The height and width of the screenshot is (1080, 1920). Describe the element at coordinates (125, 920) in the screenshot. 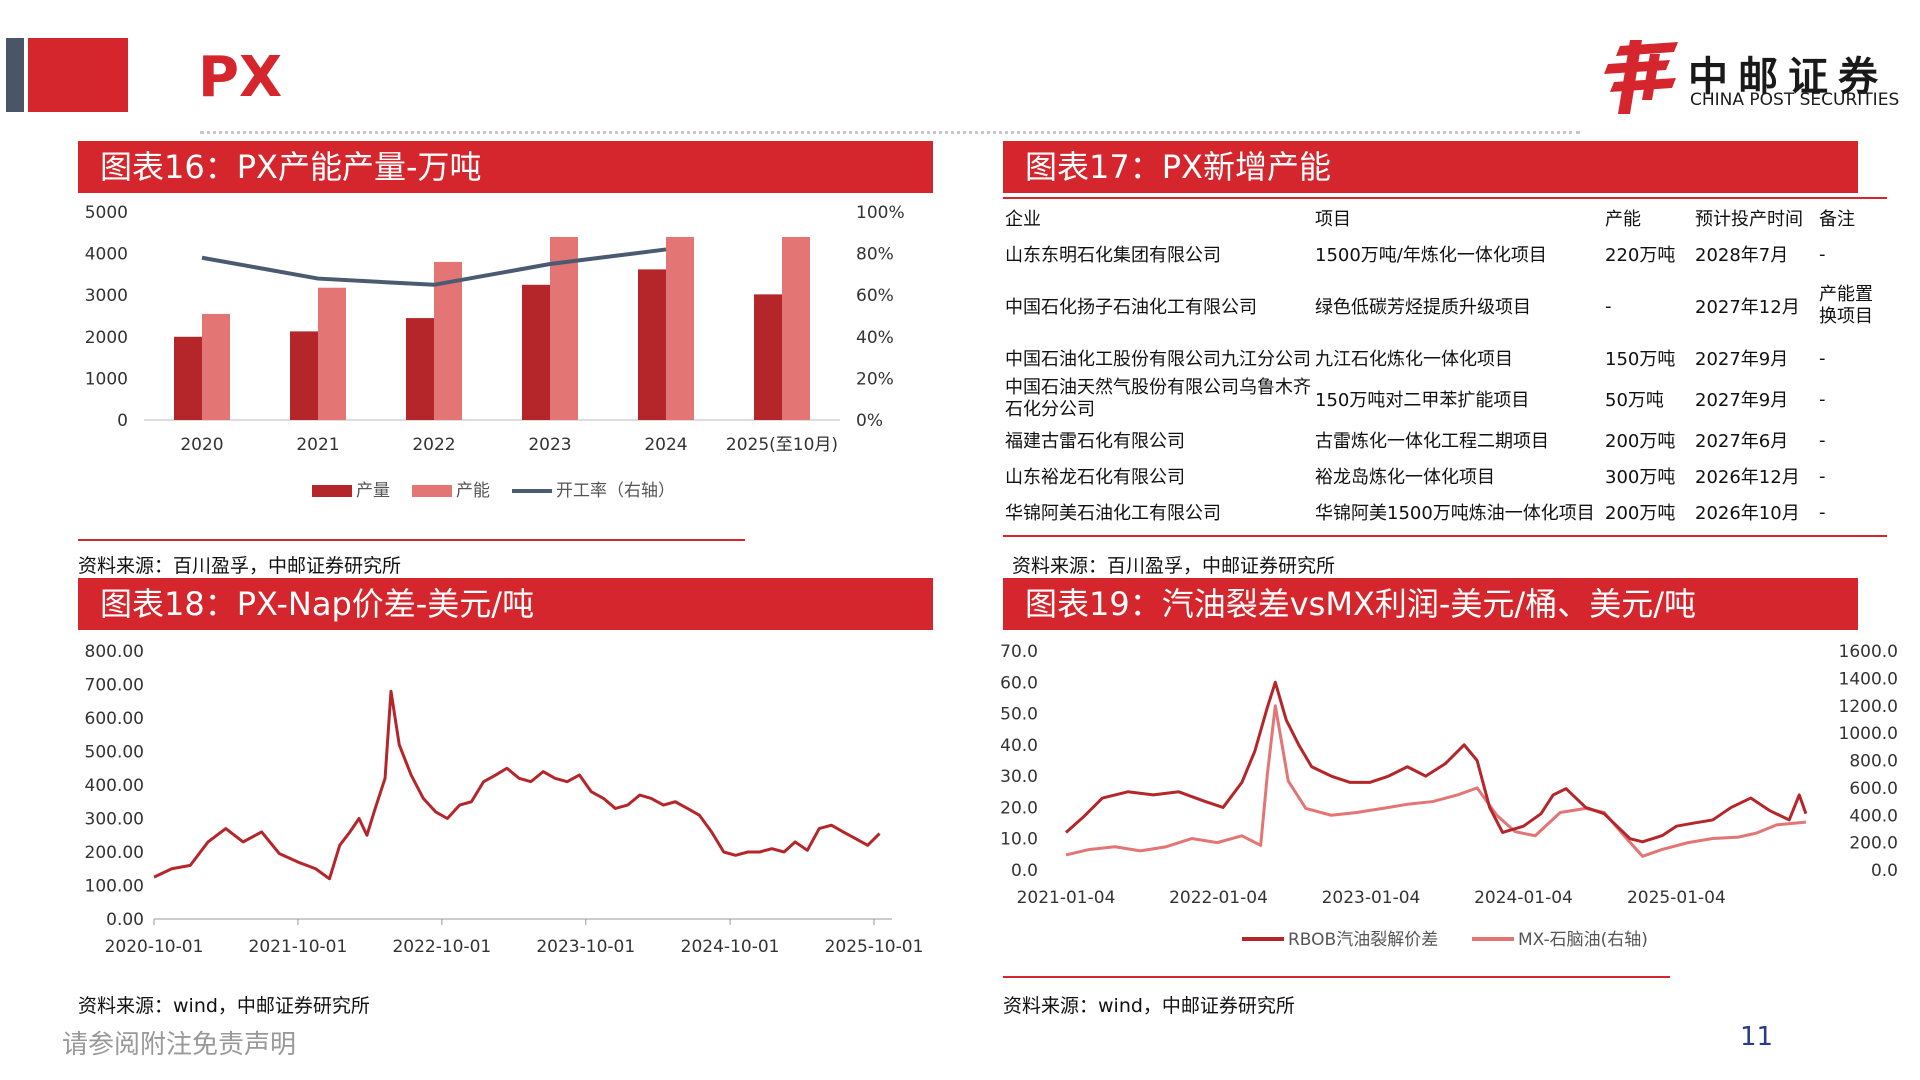

I see `y-tick-label: 0.00` at that location.